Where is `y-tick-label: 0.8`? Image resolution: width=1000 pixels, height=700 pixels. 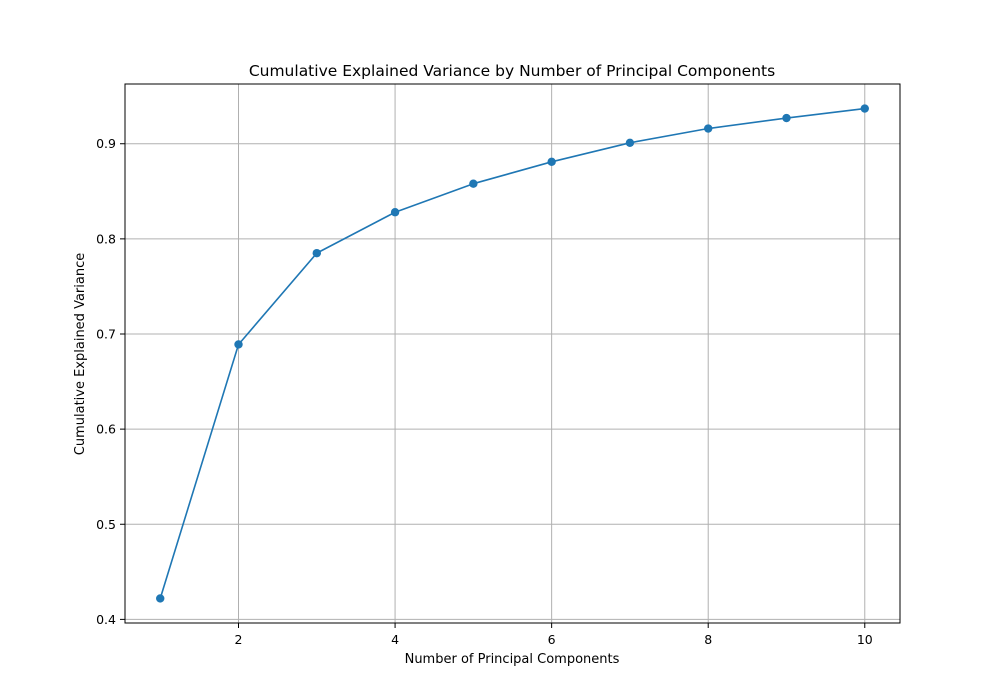 y-tick-label: 0.8 is located at coordinates (106, 238).